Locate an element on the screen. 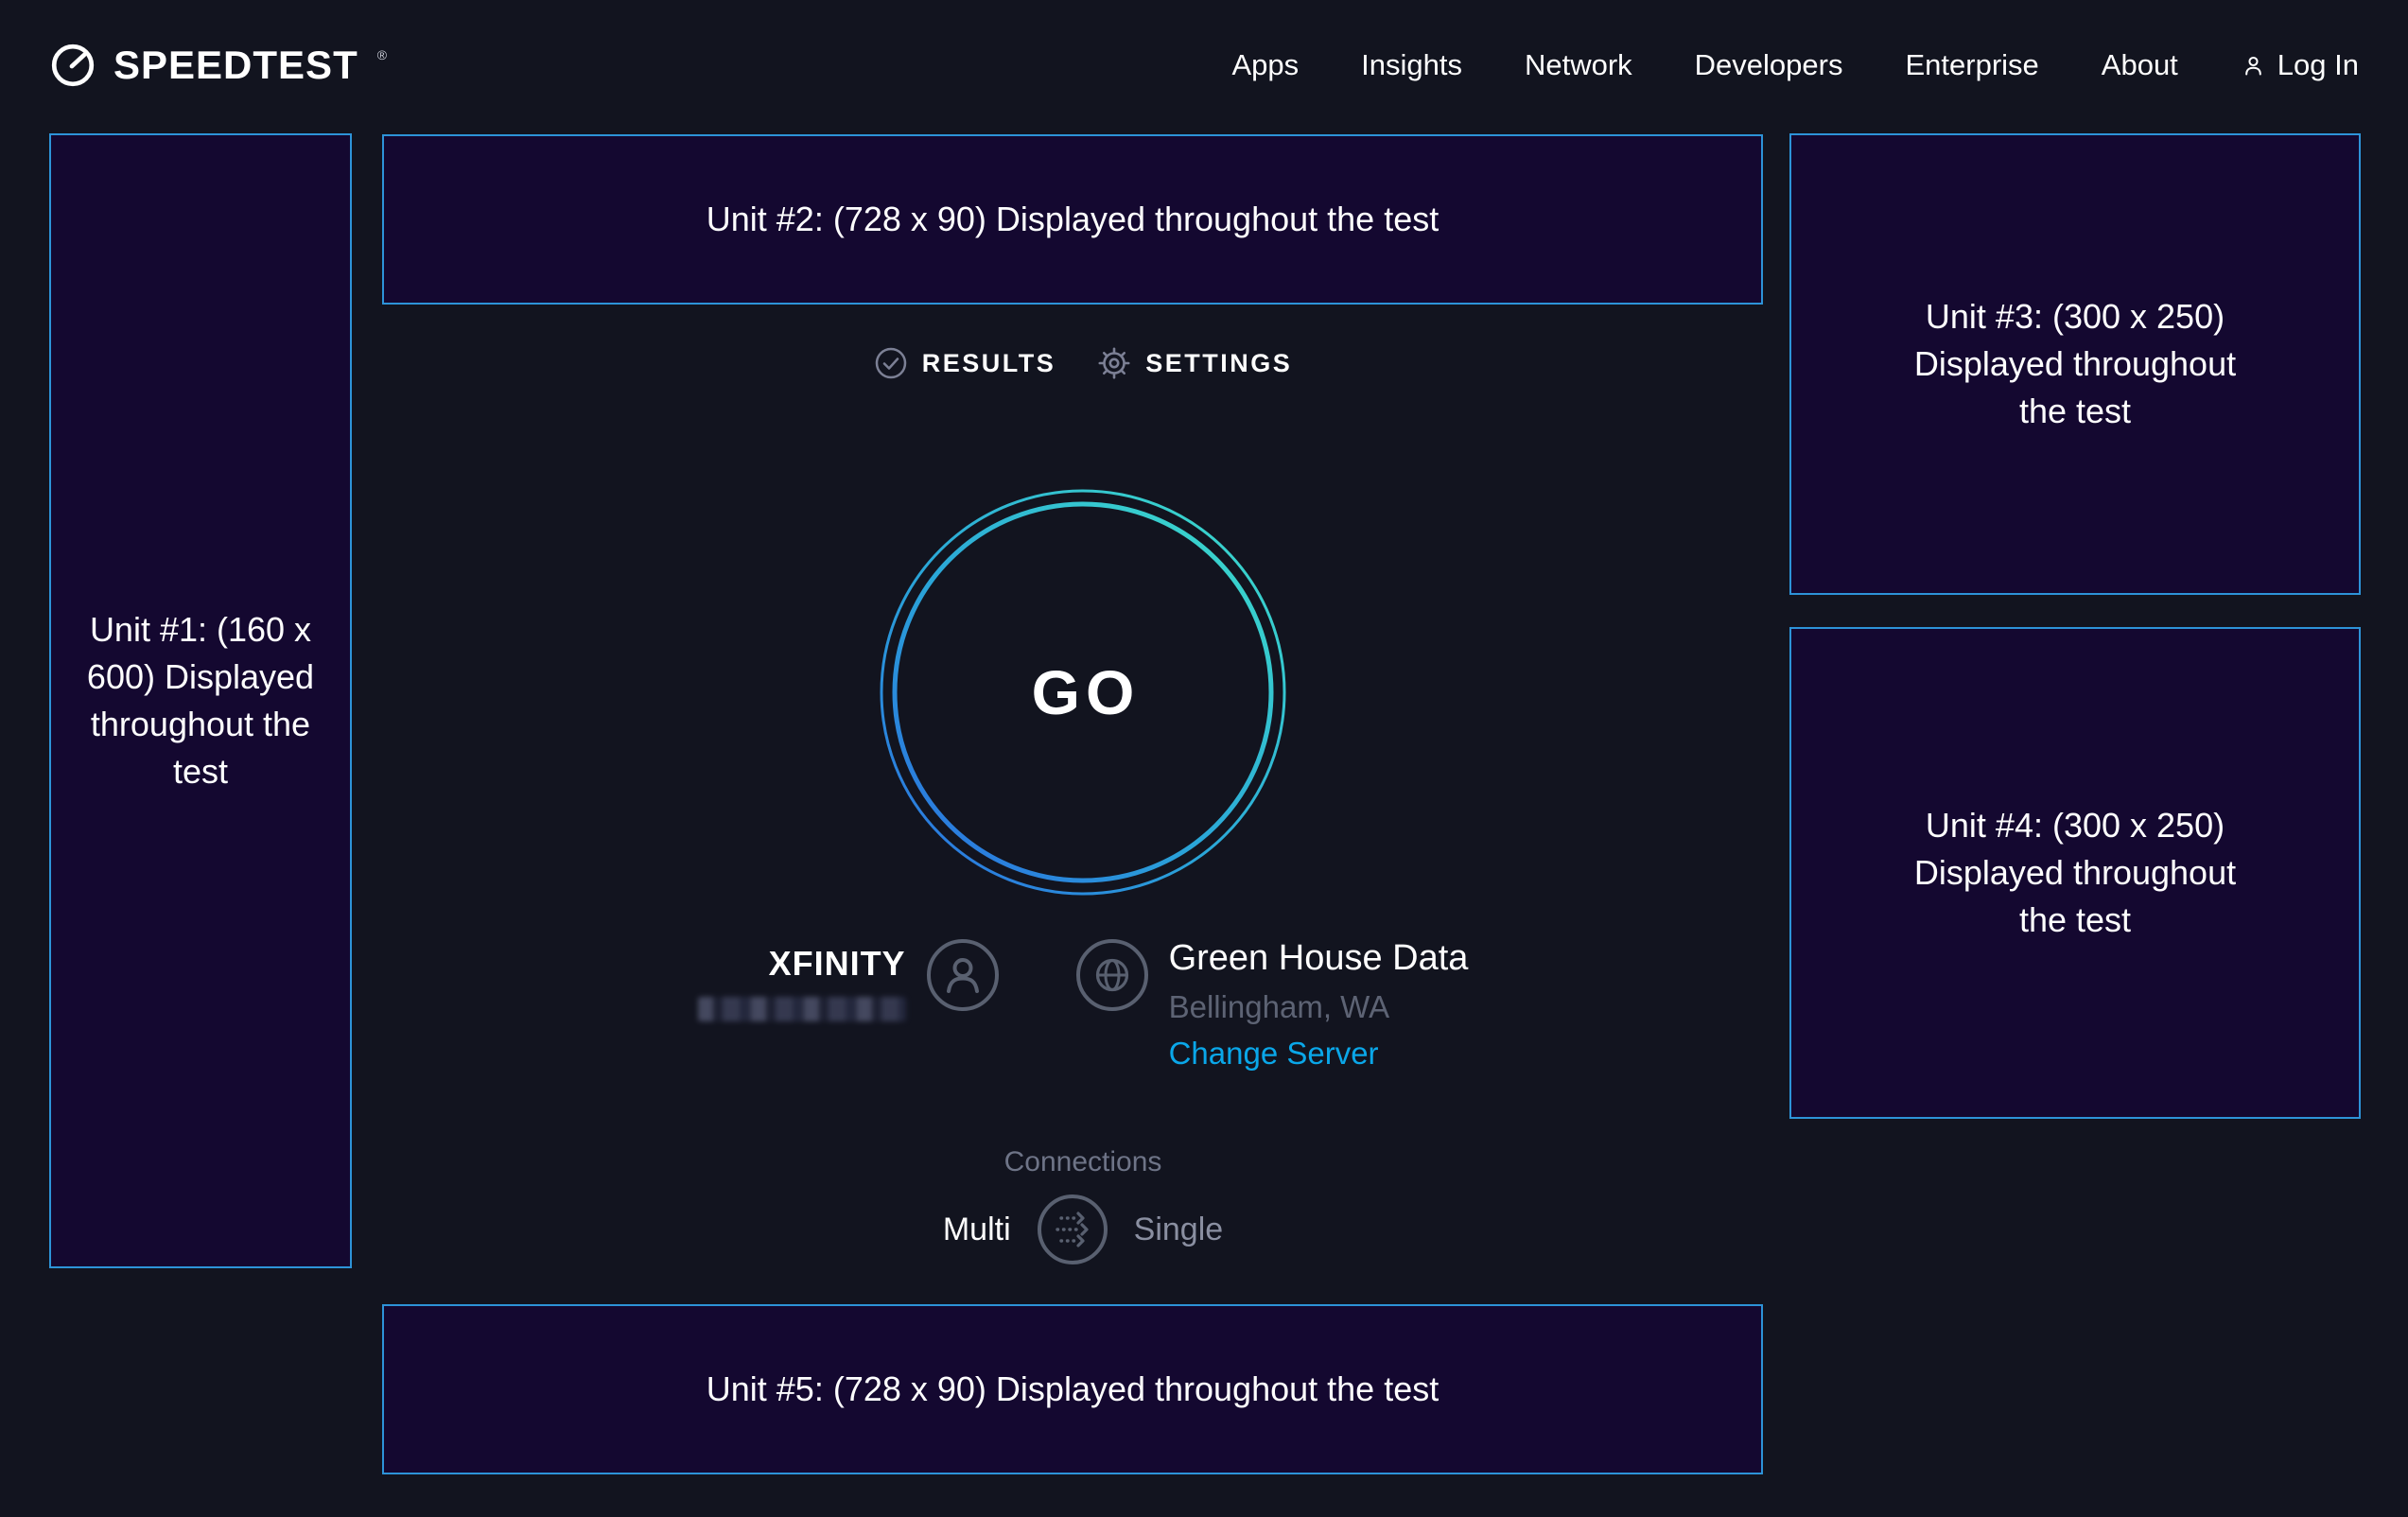  check-circle-icon is located at coordinates (890, 363).